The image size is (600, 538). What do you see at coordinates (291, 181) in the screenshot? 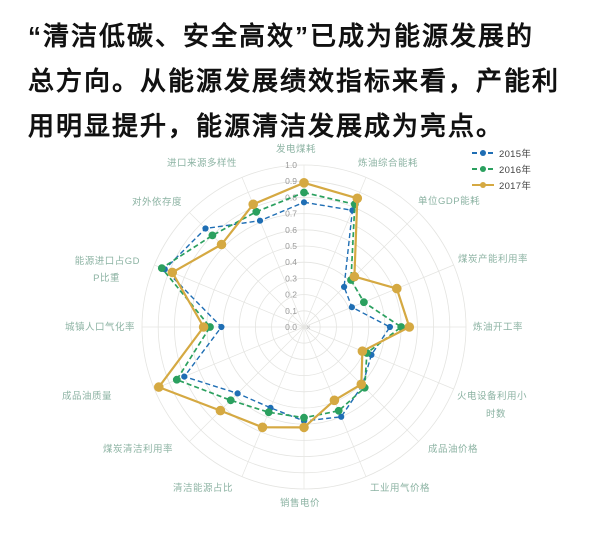
I see `radial-tick: 0.9` at bounding box center [291, 181].